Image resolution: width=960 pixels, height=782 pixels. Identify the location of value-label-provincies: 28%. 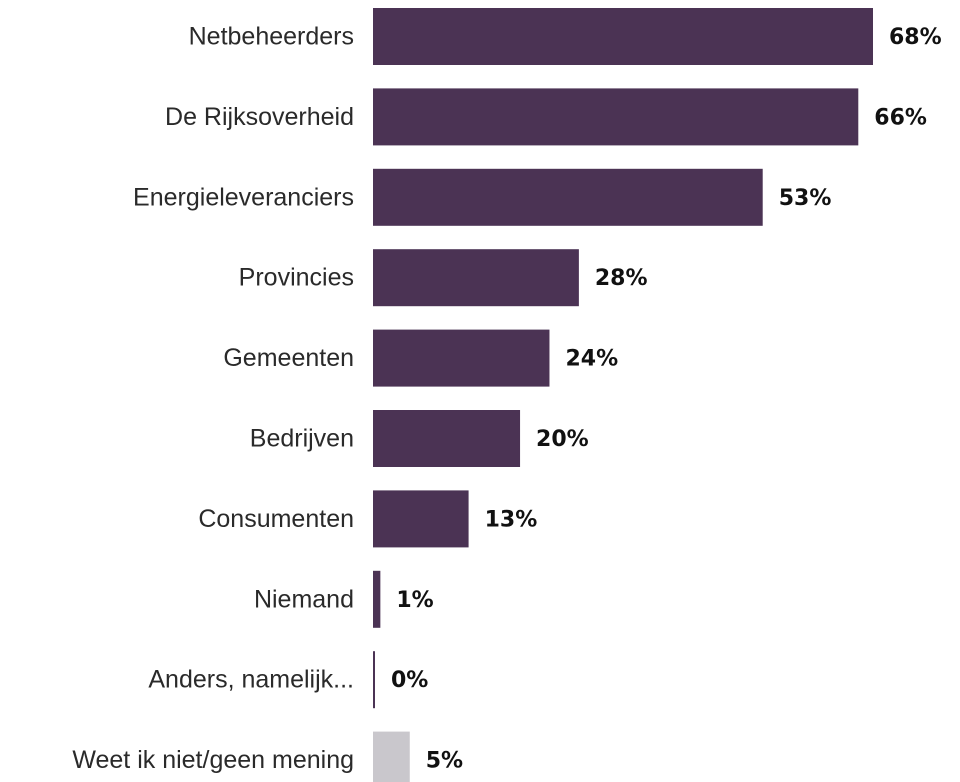
(621, 278).